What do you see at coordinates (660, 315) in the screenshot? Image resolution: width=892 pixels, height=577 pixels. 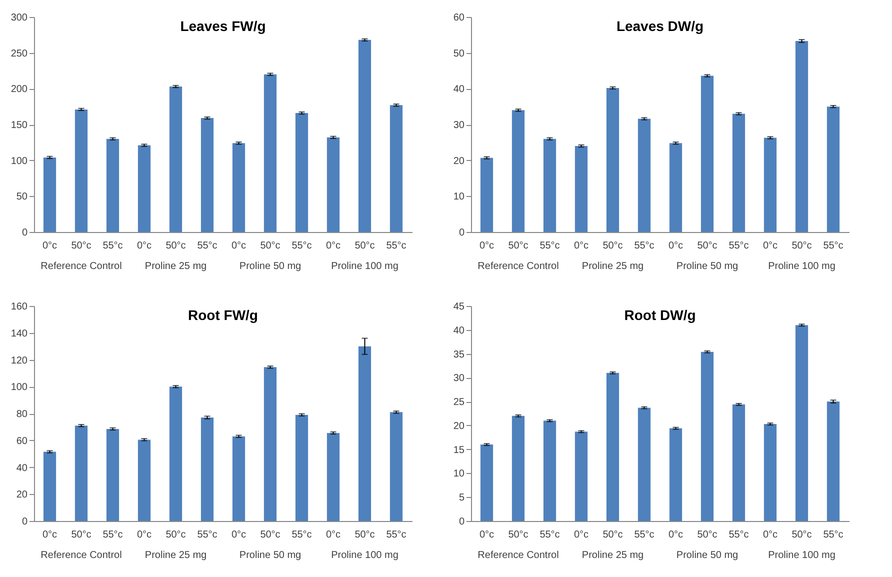 I see `chart-title: Root DW/g` at bounding box center [660, 315].